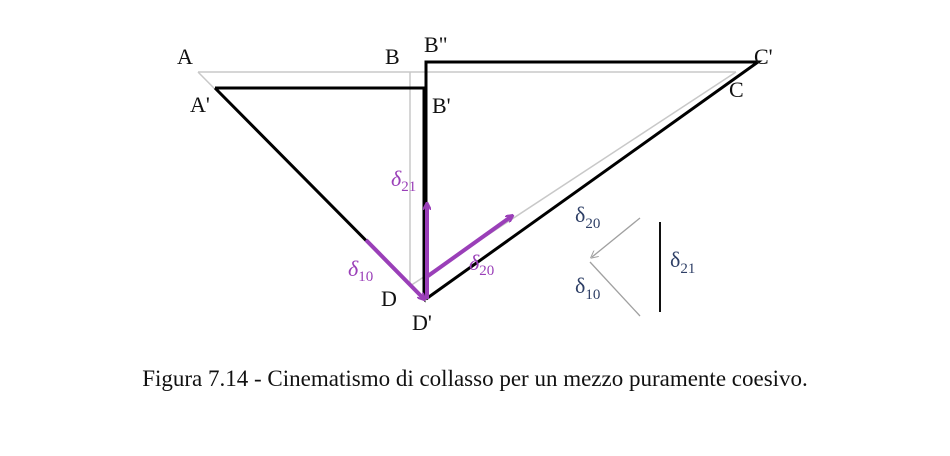 This screenshot has height=456, width=950. I want to click on hodograph-d10-label: δ10, so click(587, 288).